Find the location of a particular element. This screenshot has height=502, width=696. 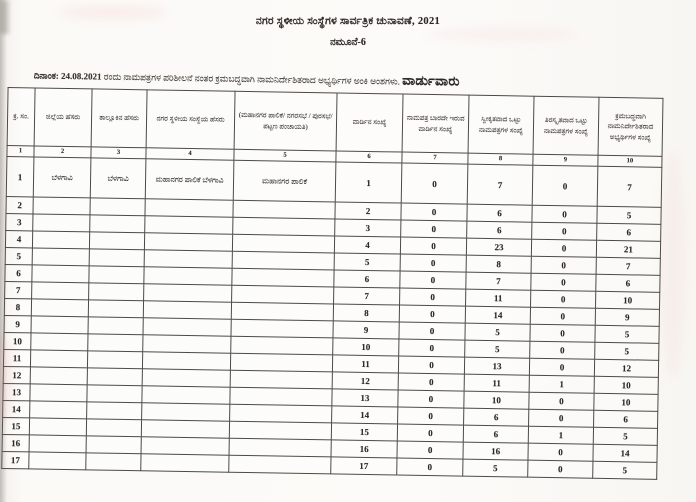

table-cell: ಬೆಳಗಾವಿ is located at coordinates (118, 178).